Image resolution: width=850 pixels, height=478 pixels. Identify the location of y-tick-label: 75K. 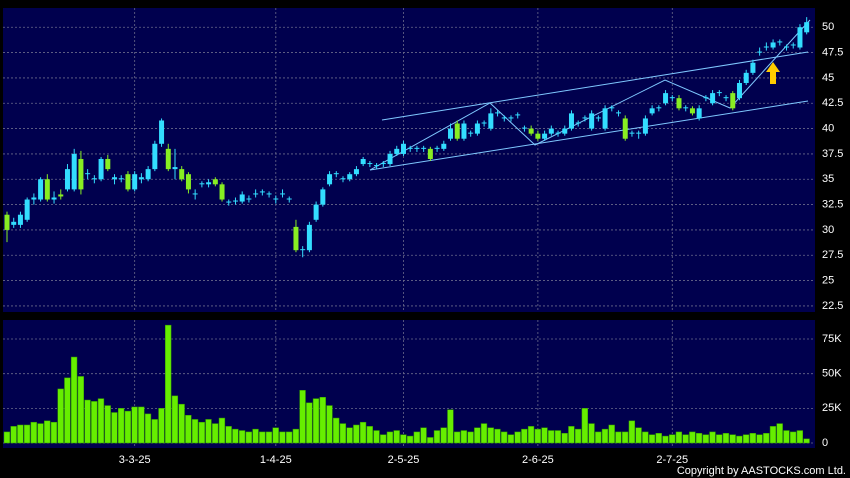
(832, 339).